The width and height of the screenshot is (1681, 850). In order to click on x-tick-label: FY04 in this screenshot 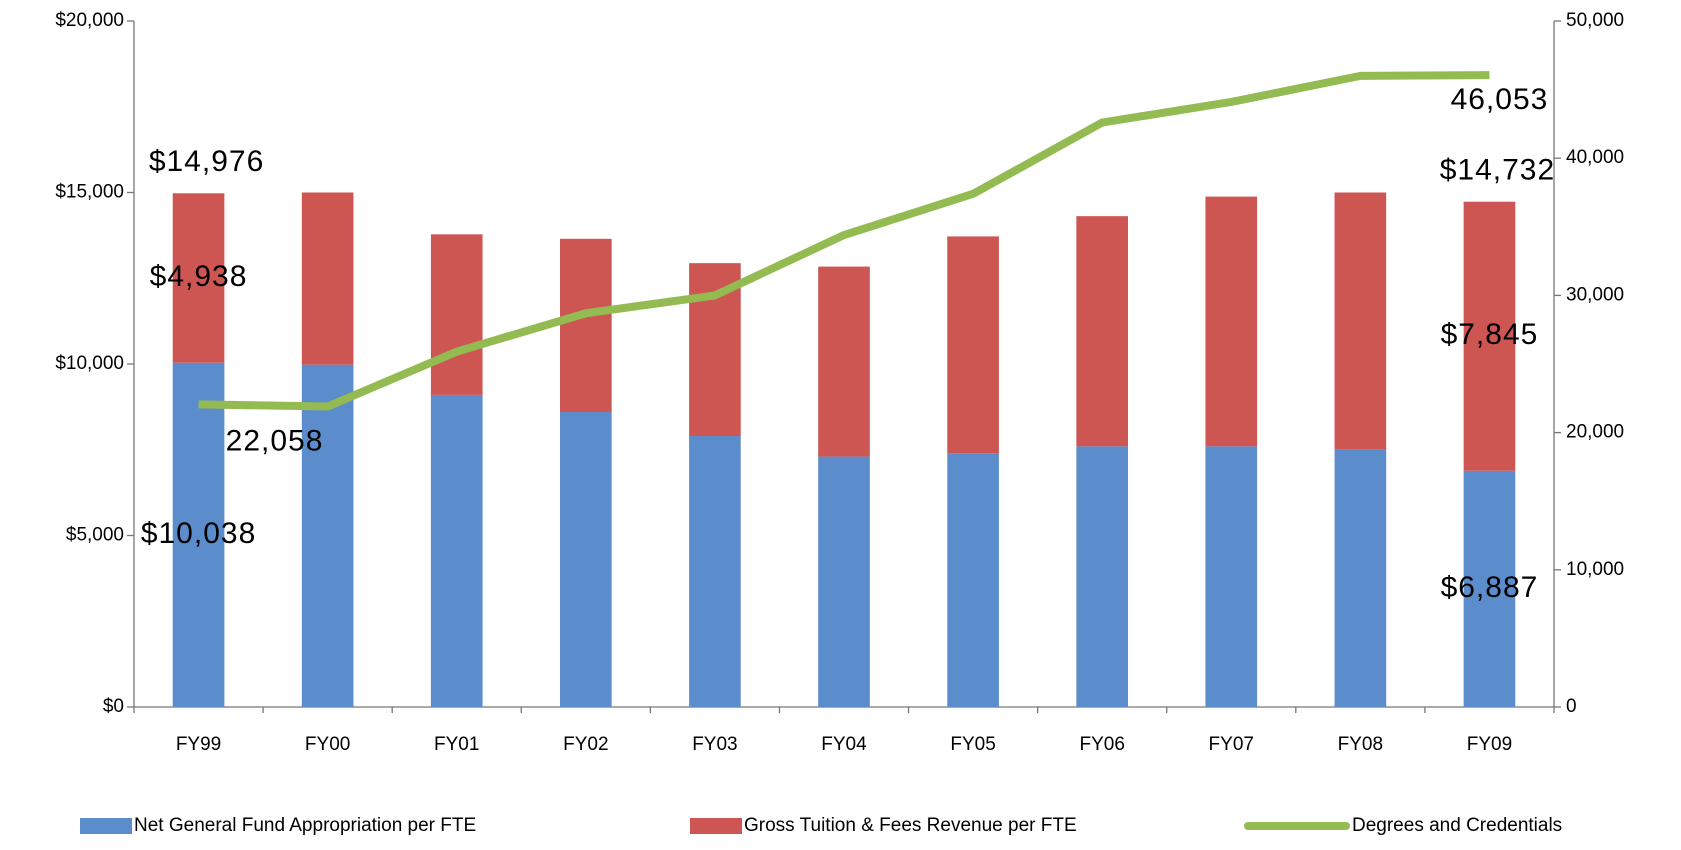, I will do `click(844, 744)`.